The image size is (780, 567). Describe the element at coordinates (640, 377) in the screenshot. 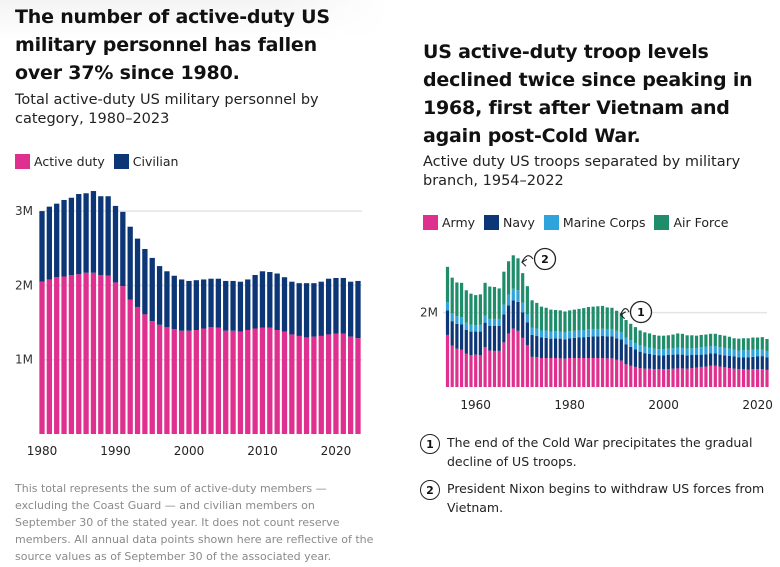

I see `bar-army-1995` at that location.